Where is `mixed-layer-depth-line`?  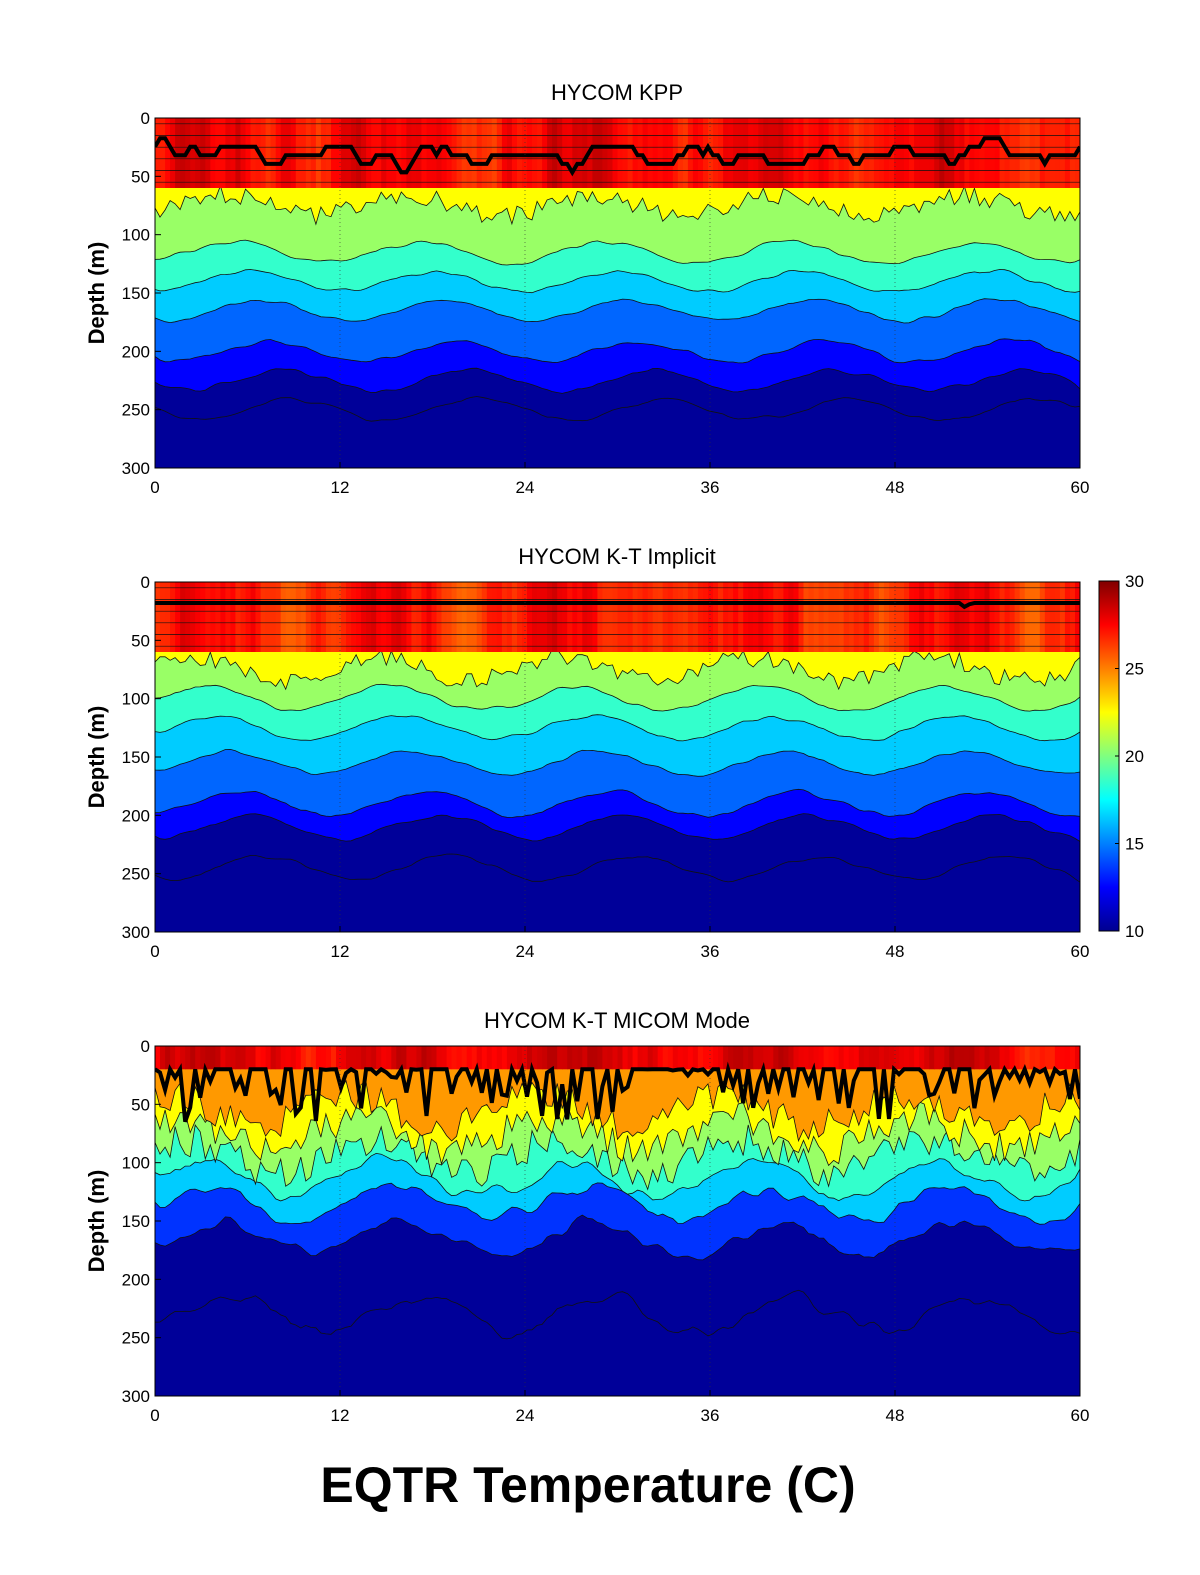
mixed-layer-depth-line is located at coordinates (617, 156).